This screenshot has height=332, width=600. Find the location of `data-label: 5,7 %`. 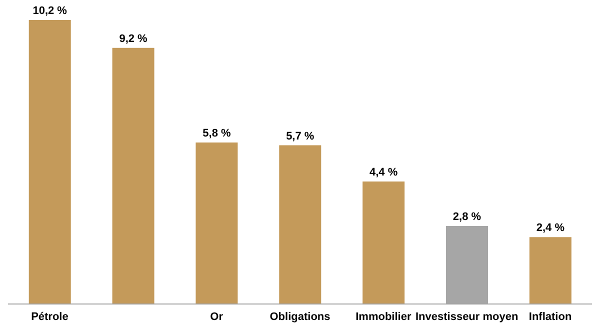

data-label: 5,7 % is located at coordinates (300, 136).